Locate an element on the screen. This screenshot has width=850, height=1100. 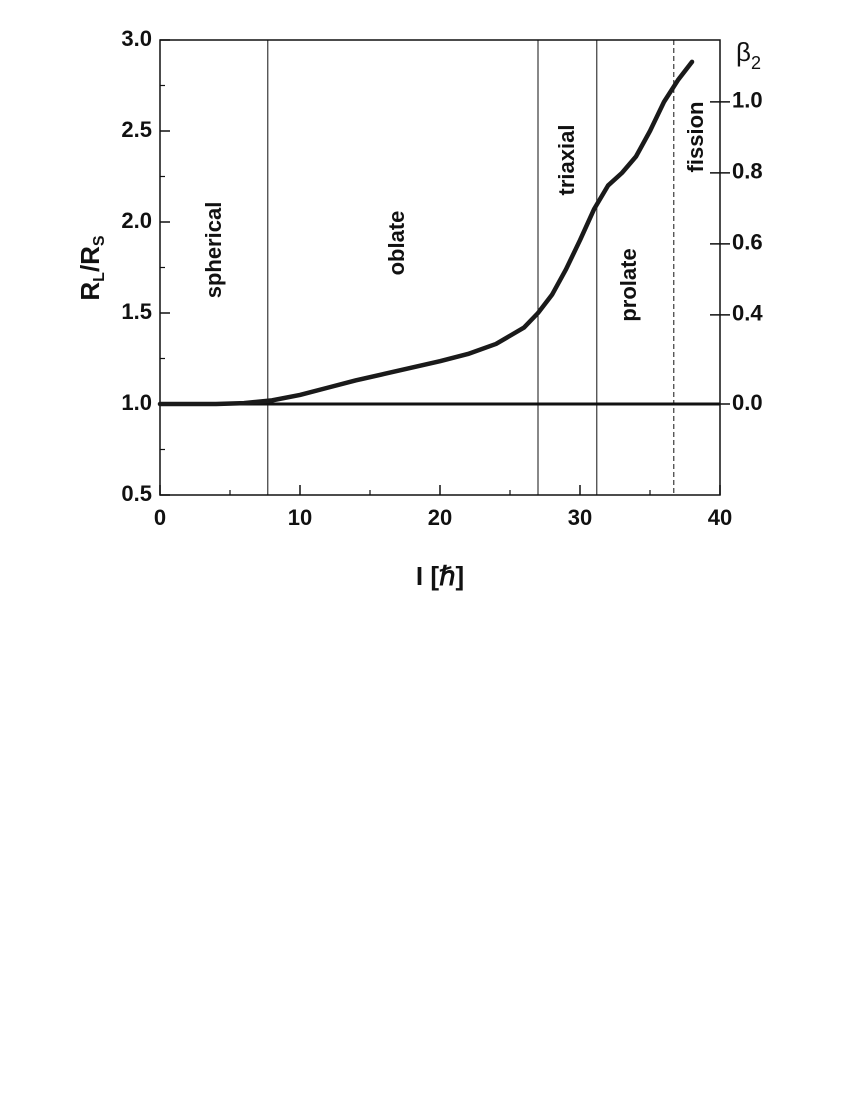
region-label: triaxial is located at coordinates (566, 160).